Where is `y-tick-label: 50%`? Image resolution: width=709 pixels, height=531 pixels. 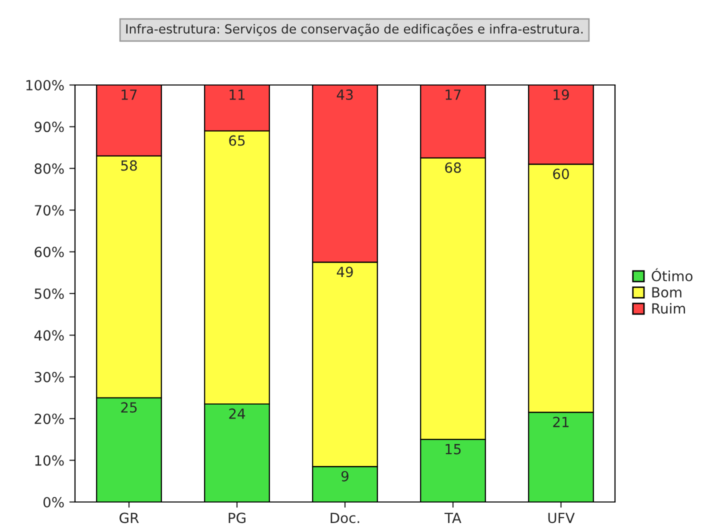
y-tick-label: 50% is located at coordinates (49, 293).